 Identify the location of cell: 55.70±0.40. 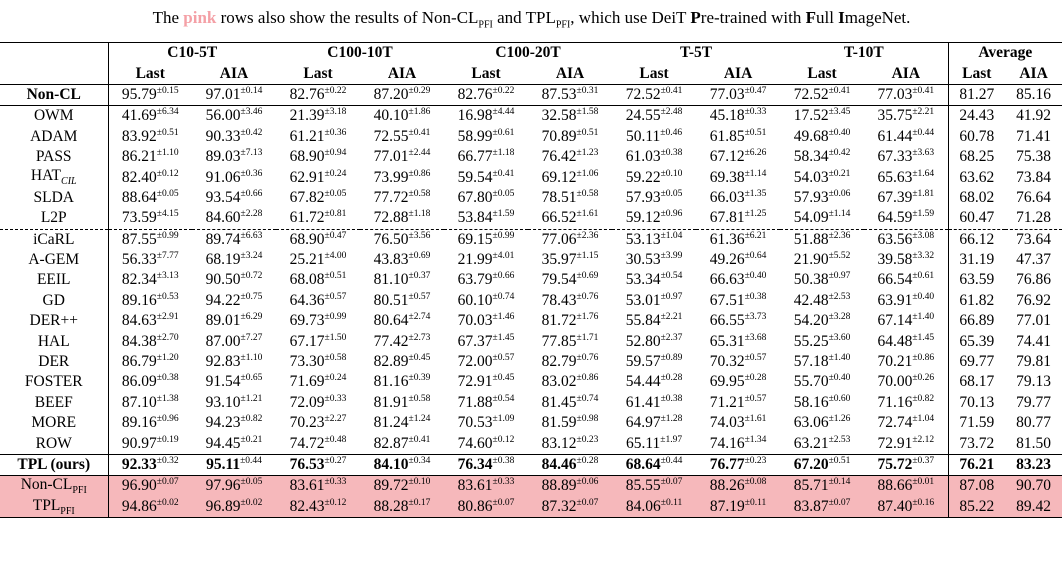
(822, 382).